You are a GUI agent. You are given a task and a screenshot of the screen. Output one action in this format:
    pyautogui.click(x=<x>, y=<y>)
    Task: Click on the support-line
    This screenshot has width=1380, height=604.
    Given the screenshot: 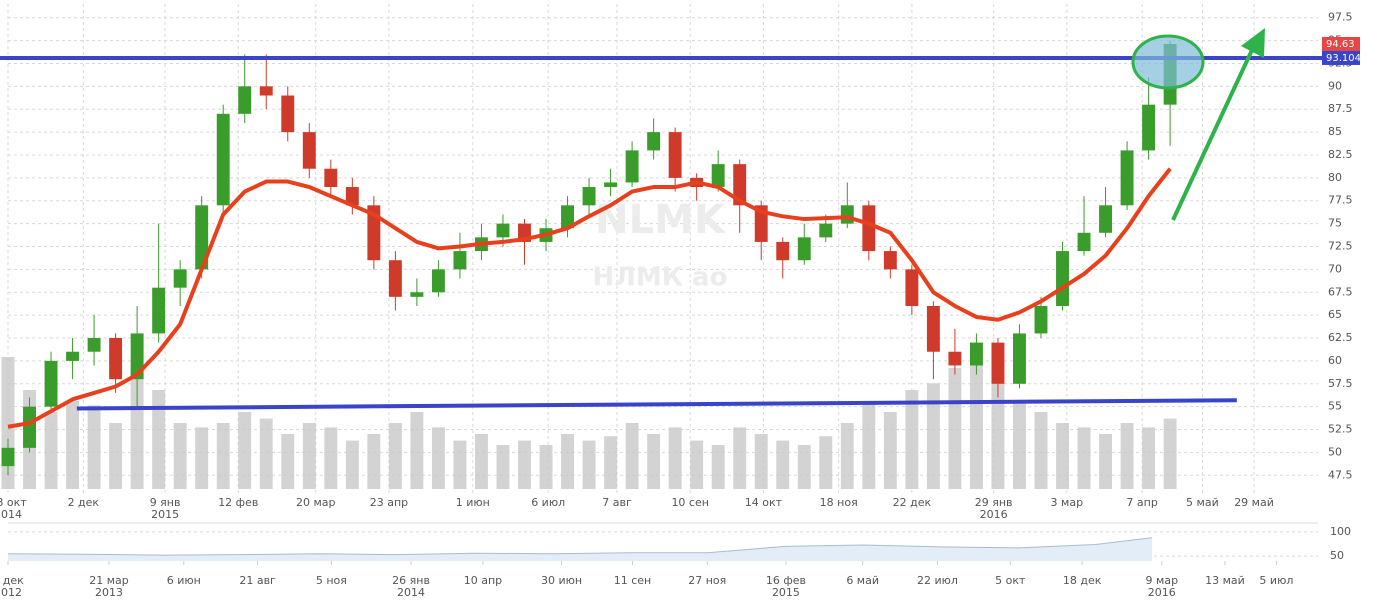 What is the action you would take?
    pyautogui.click(x=656, y=404)
    